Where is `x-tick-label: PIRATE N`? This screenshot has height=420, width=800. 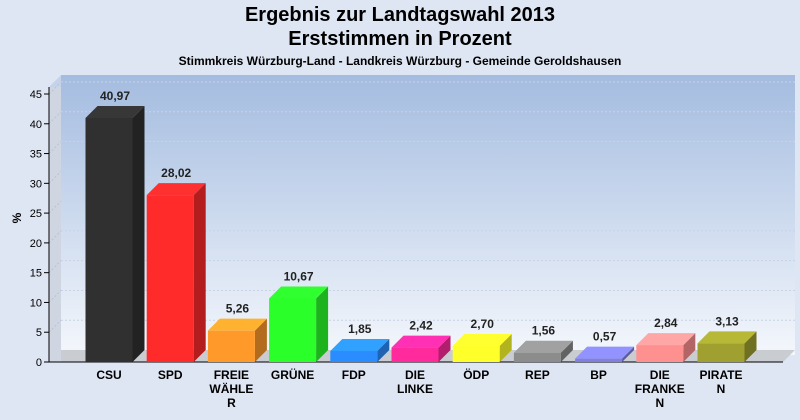 x-tick-label: PIRATE N is located at coordinates (720, 382).